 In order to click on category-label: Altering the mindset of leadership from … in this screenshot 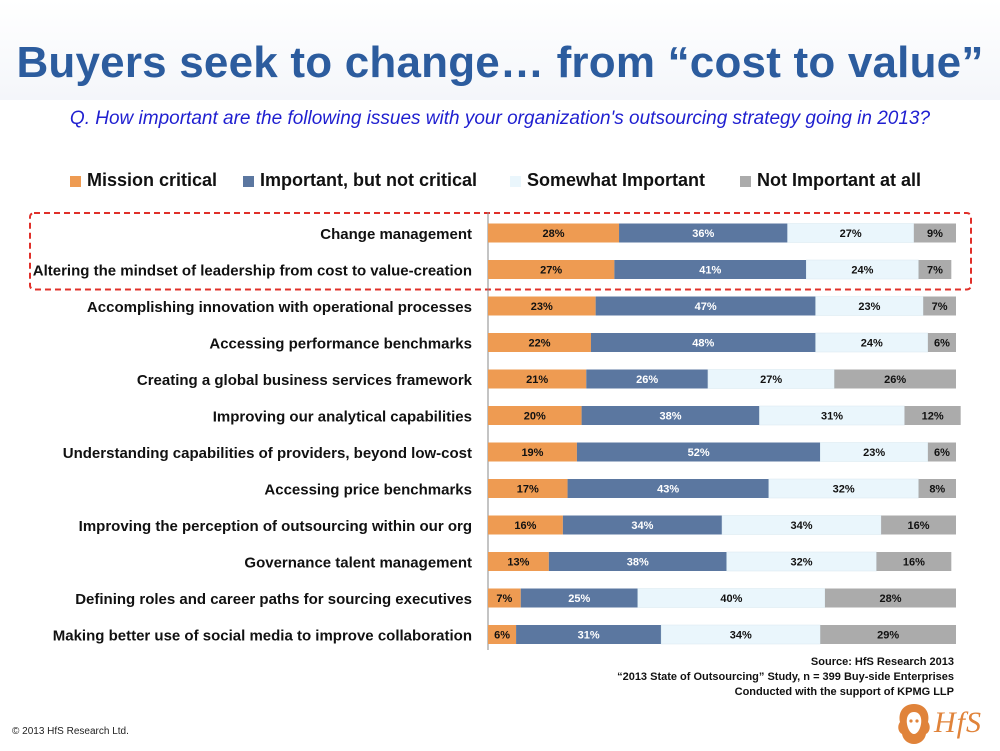, I will do `click(252, 271)`.